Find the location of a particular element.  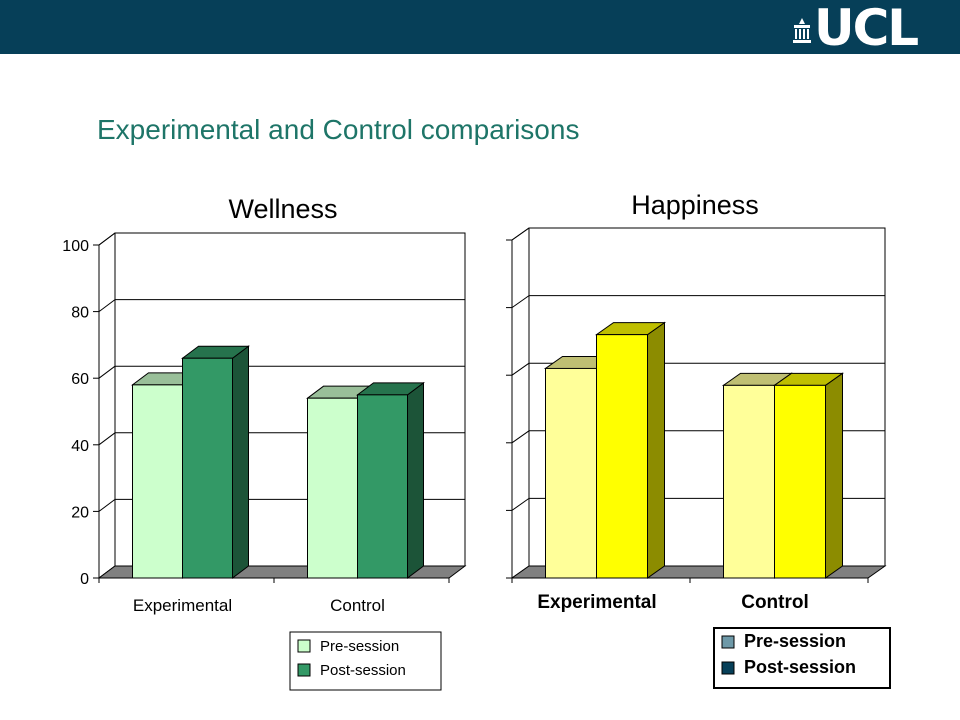

ucl-logo: UCL is located at coordinates (867, 28).